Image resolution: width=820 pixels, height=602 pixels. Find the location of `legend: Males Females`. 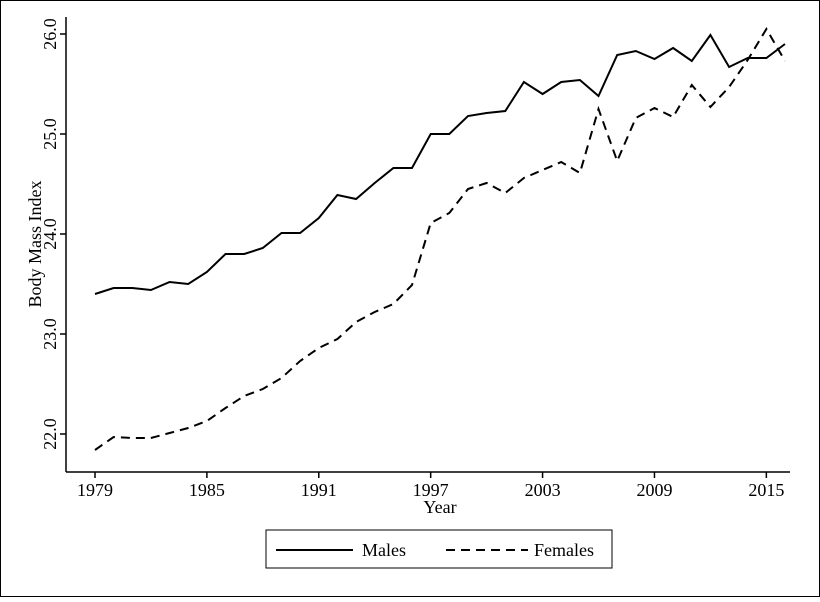

legend: Males Females is located at coordinates (439, 549).